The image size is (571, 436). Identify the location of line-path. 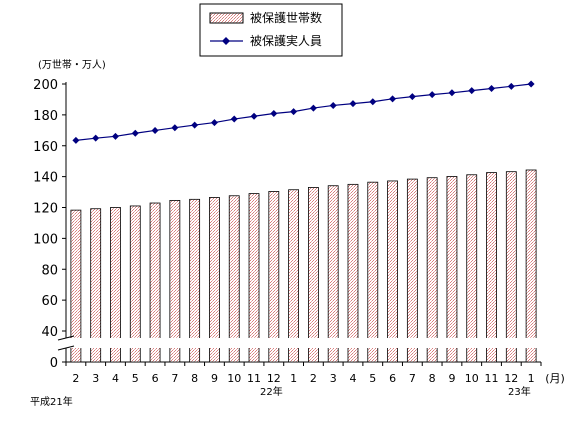
(303, 112).